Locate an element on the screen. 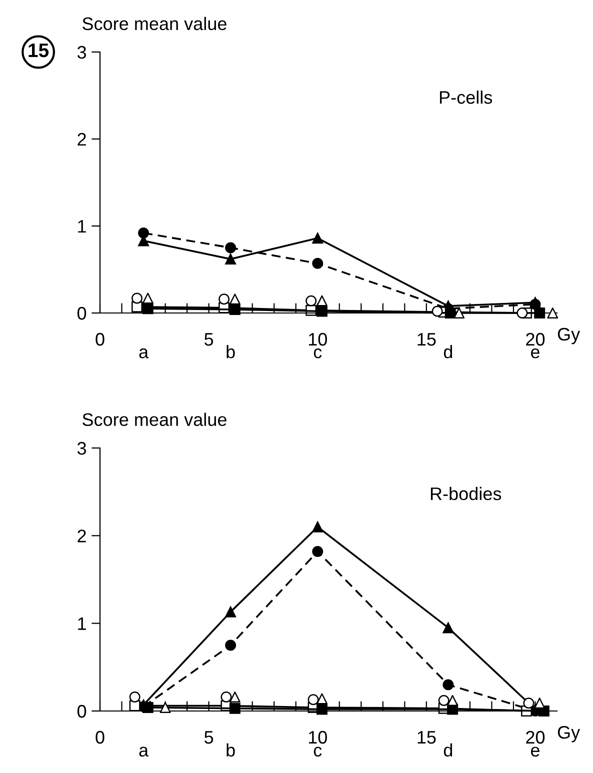  text: R-bodies is located at coordinates (466, 493).